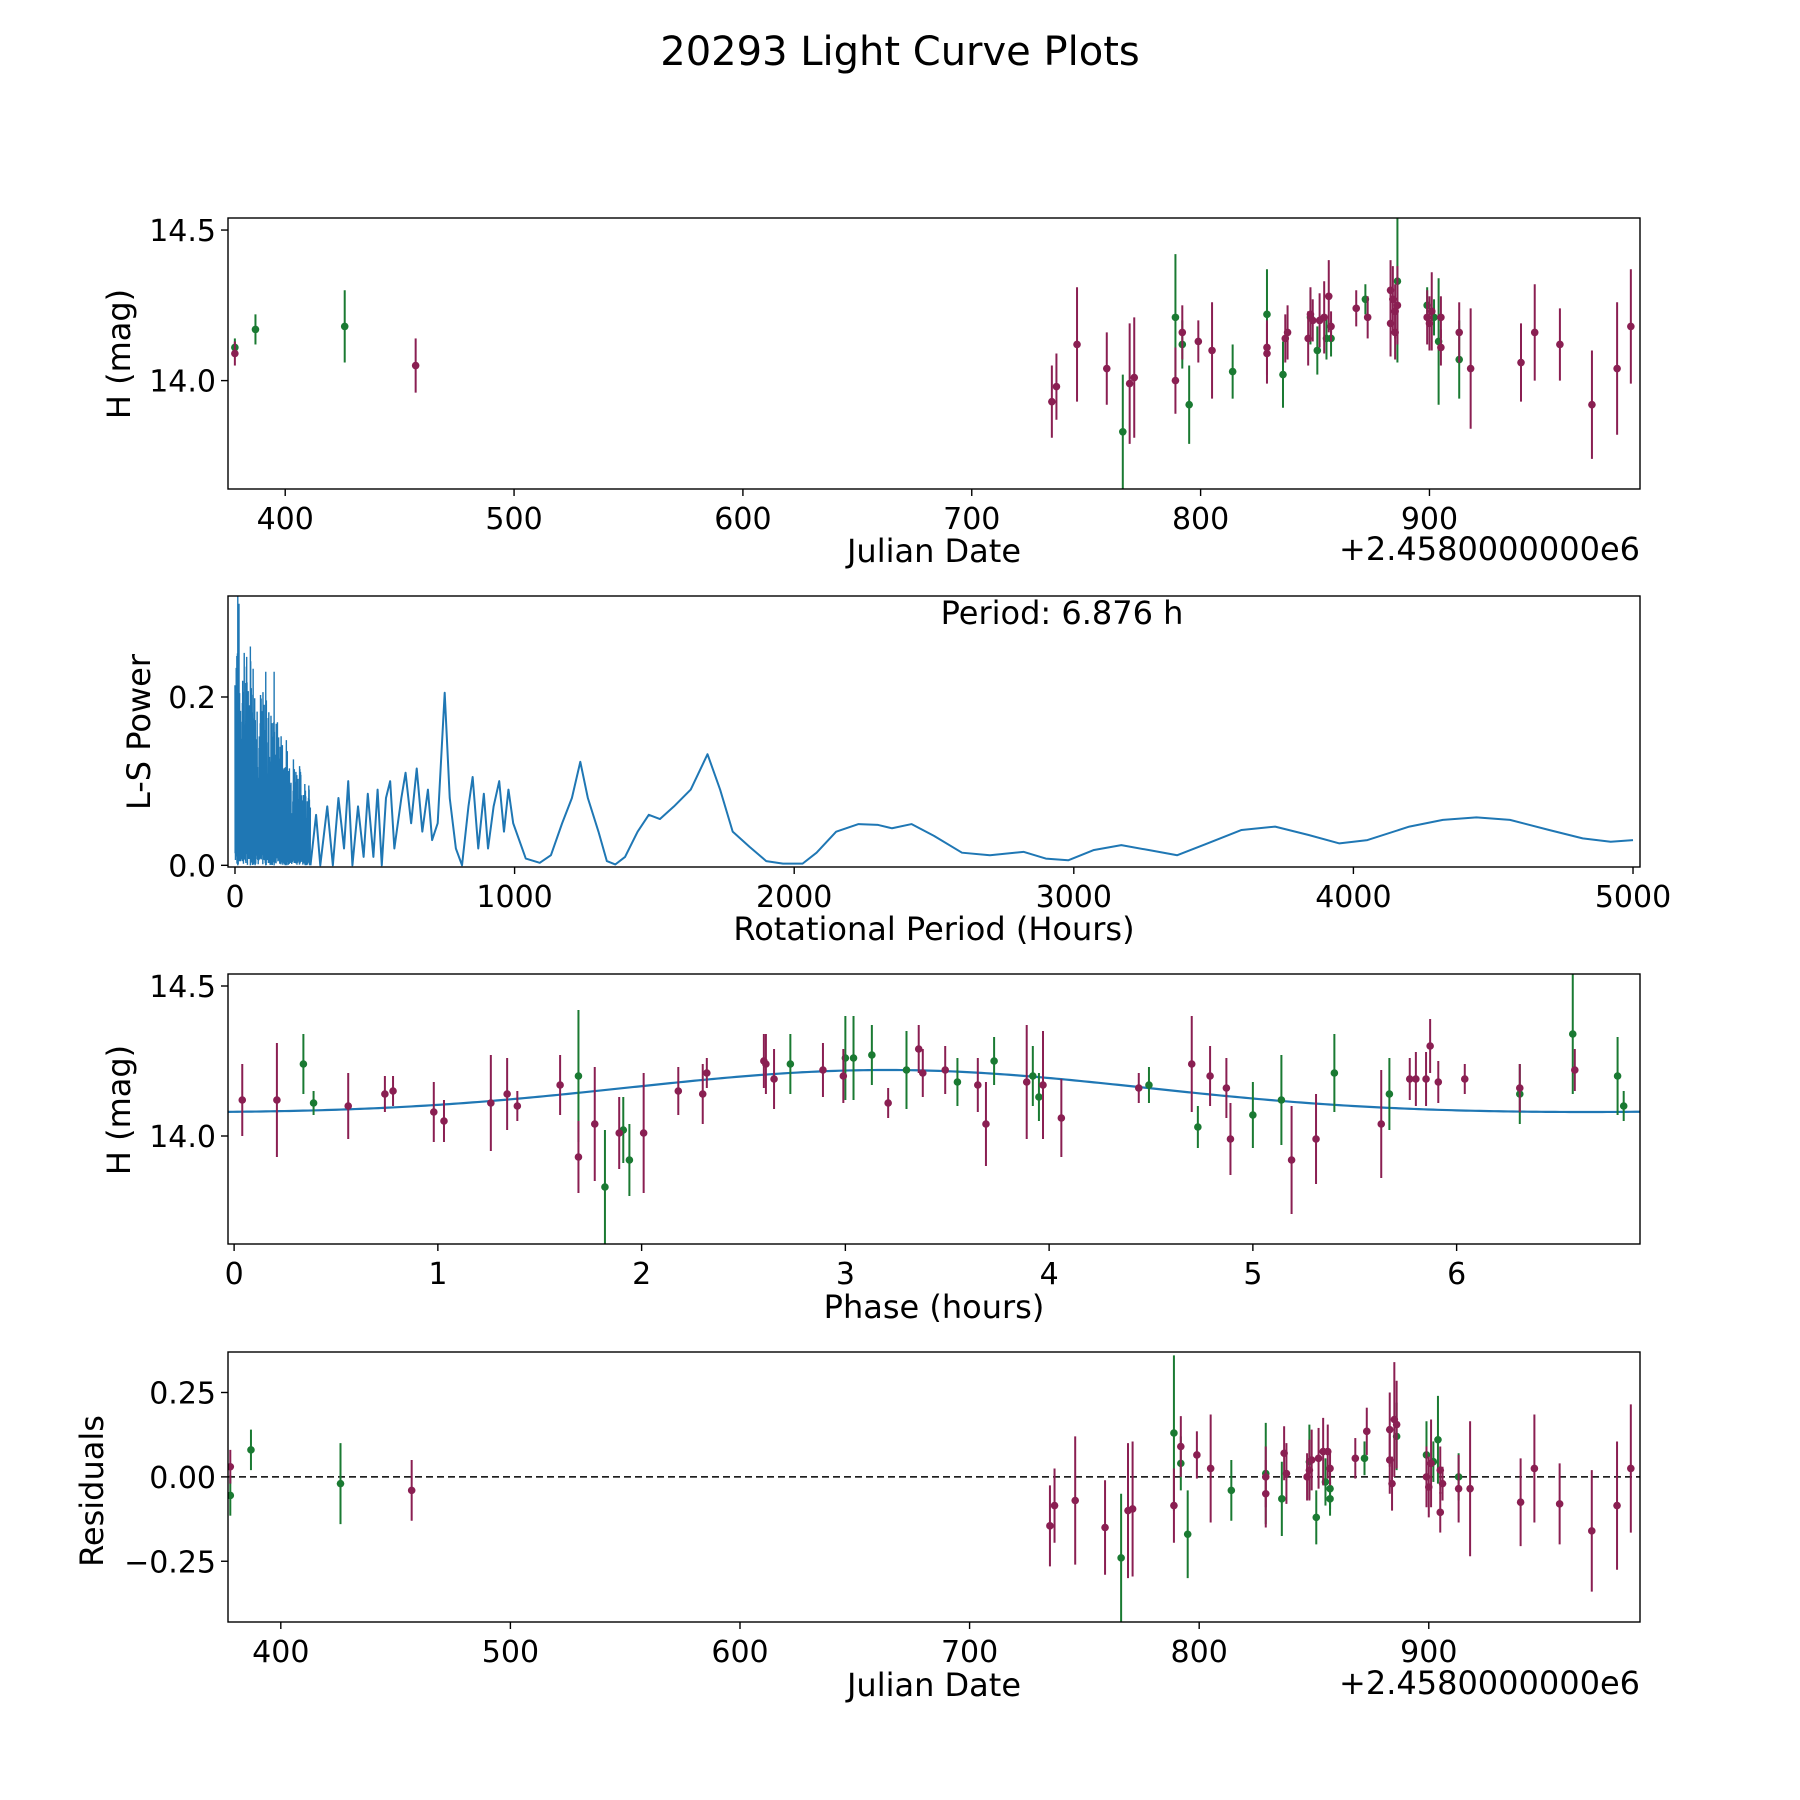 The width and height of the screenshot is (1800, 1800). I want to click on residuals-yticks: −0.25 0.00 0.25, so click(176, 1478).